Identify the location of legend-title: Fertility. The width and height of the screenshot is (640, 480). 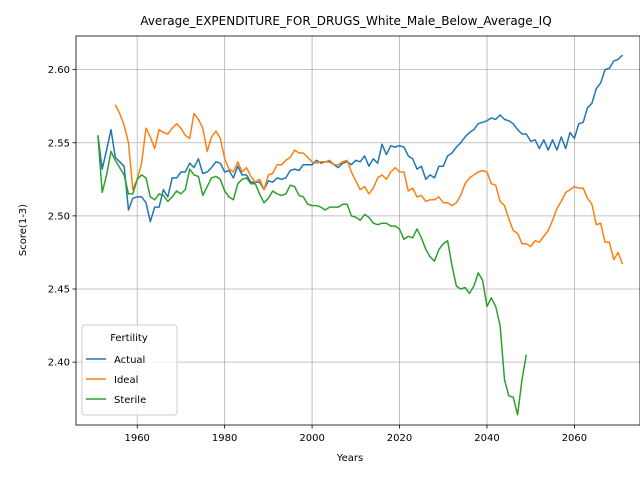
(129, 338).